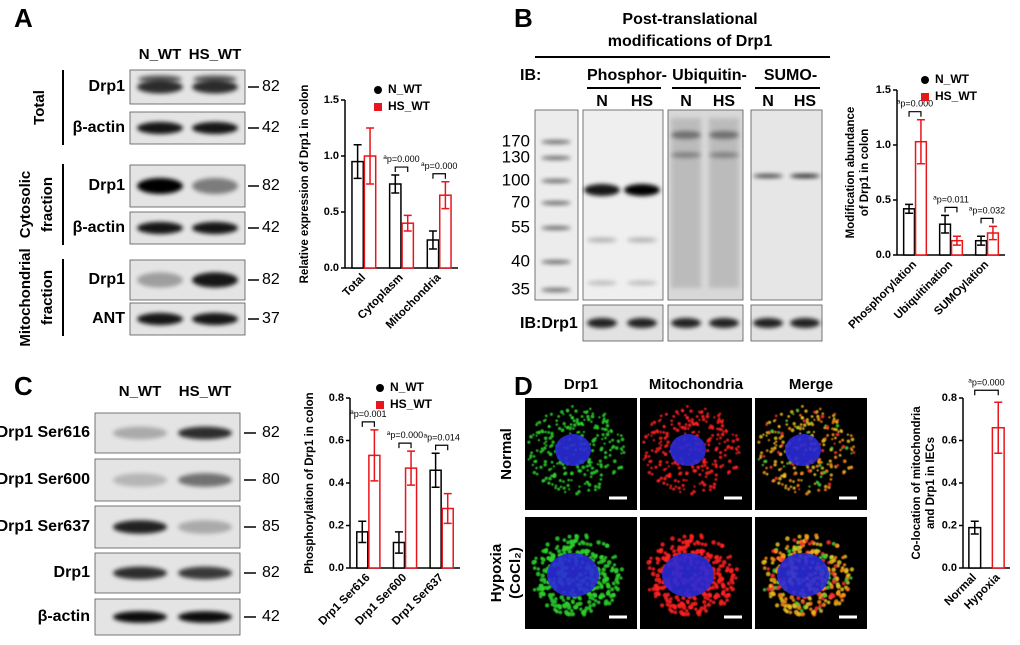 The image size is (1020, 645). What do you see at coordinates (623, 323) in the screenshot?
I see `blot-panel` at bounding box center [623, 323].